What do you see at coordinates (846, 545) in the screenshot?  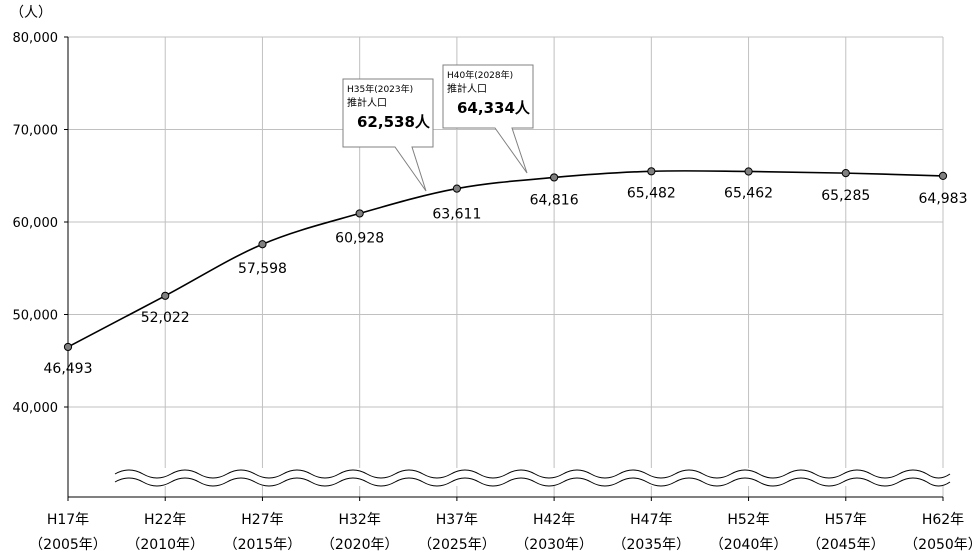 I see `x-tick-sublabel: （2045年）` at bounding box center [846, 545].